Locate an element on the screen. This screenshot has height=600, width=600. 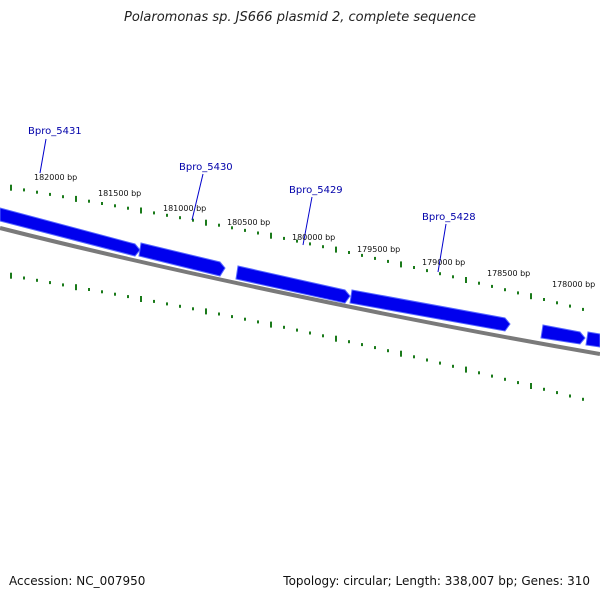
gene-label: Bpro_5428 is located at coordinates (449, 217).